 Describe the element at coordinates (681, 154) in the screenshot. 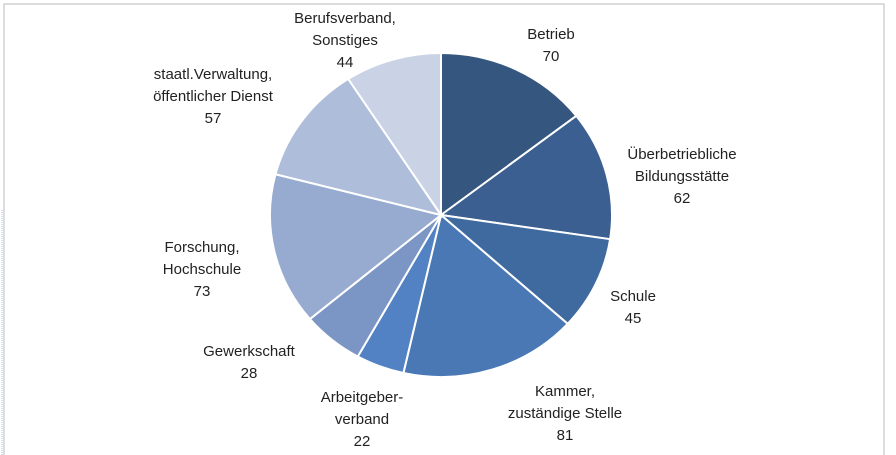

I see `slice-label: Überbetriebliche` at that location.